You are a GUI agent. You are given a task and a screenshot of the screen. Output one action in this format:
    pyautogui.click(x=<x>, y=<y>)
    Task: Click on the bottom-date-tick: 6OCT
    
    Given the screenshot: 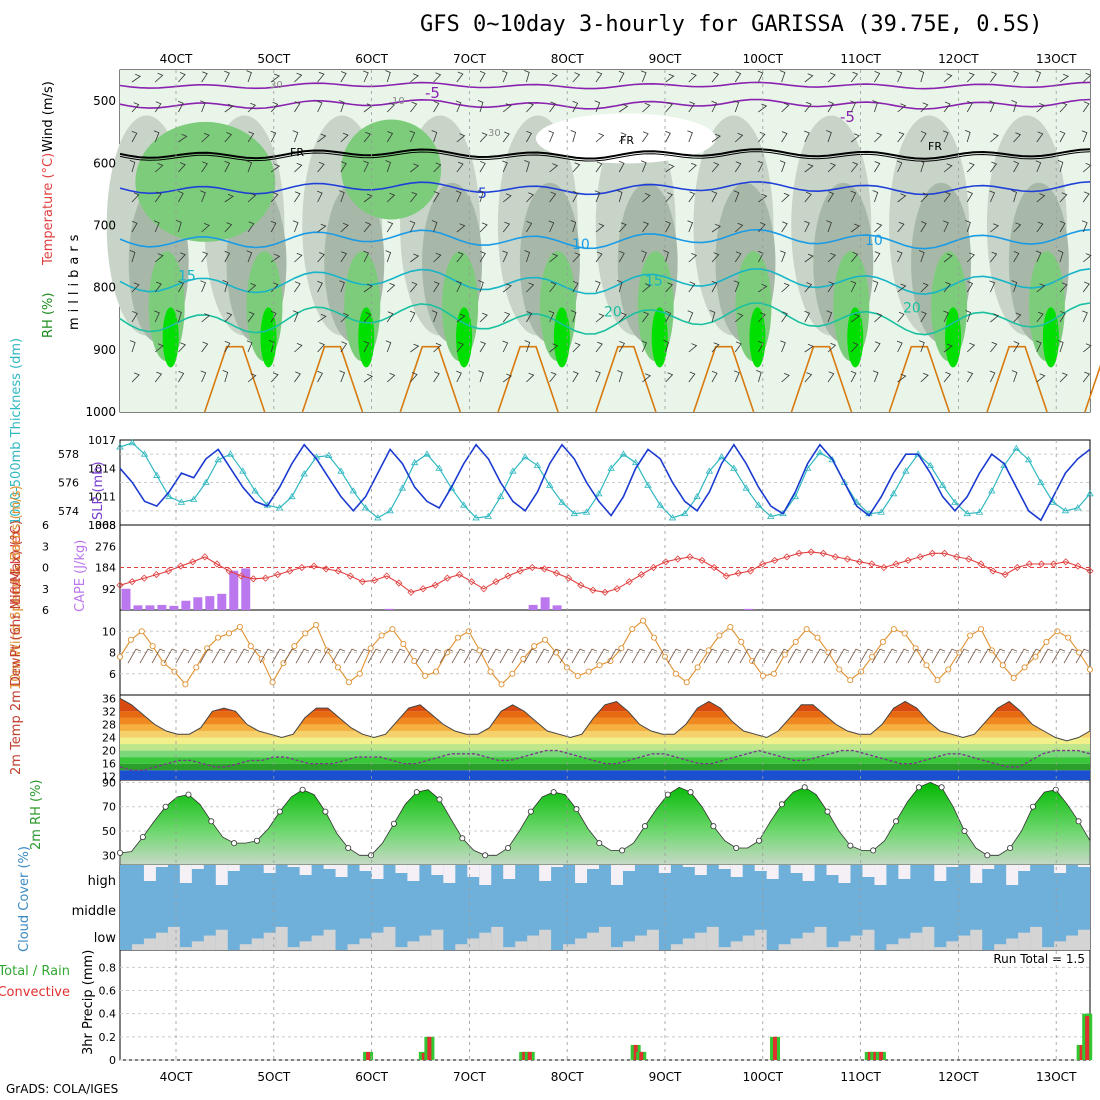 What is the action you would take?
    pyautogui.click(x=371, y=1077)
    